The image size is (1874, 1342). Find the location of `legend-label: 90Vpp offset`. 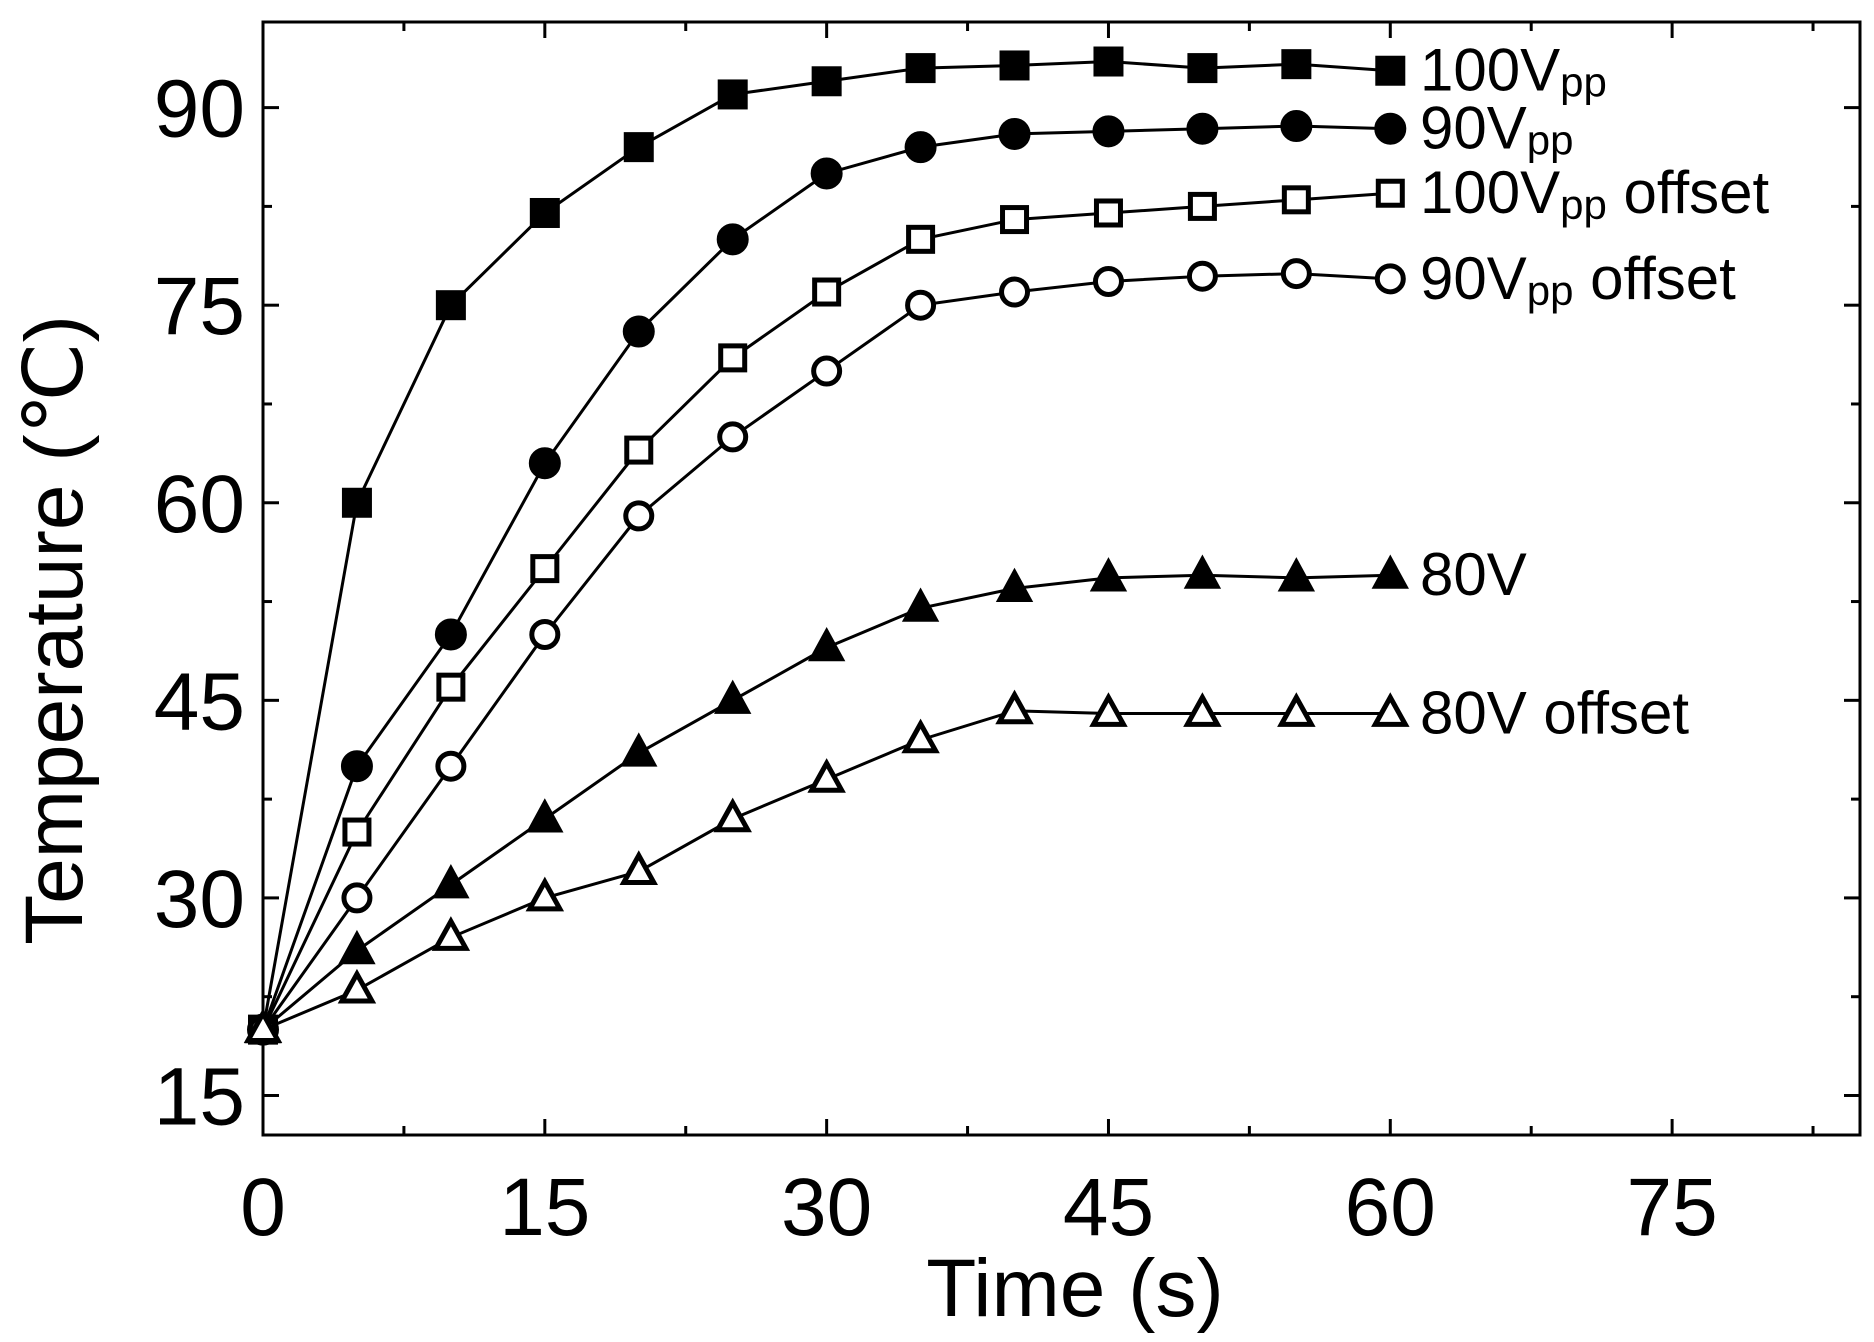

legend-label: 90Vpp offset is located at coordinates (1578, 279).